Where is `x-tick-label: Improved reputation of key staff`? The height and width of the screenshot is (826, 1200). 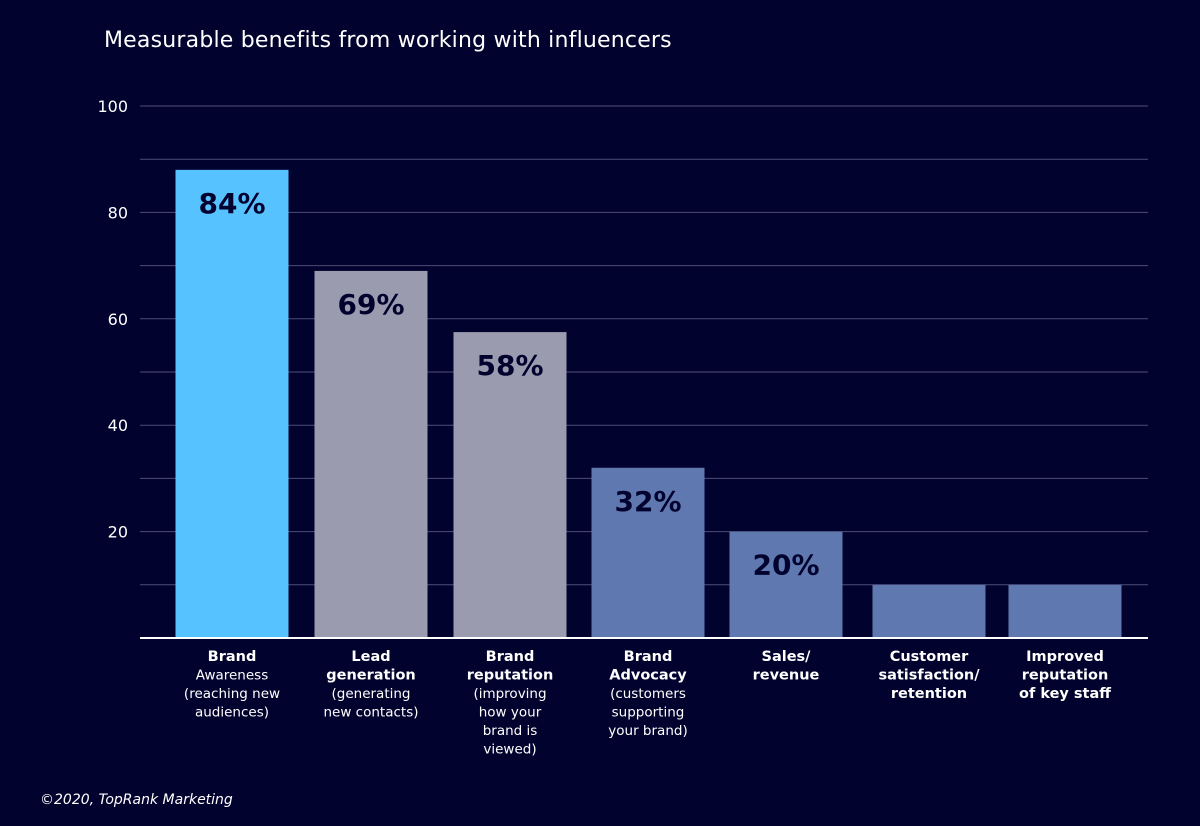 x-tick-label: Improved reputation of key staff is located at coordinates (1065, 675).